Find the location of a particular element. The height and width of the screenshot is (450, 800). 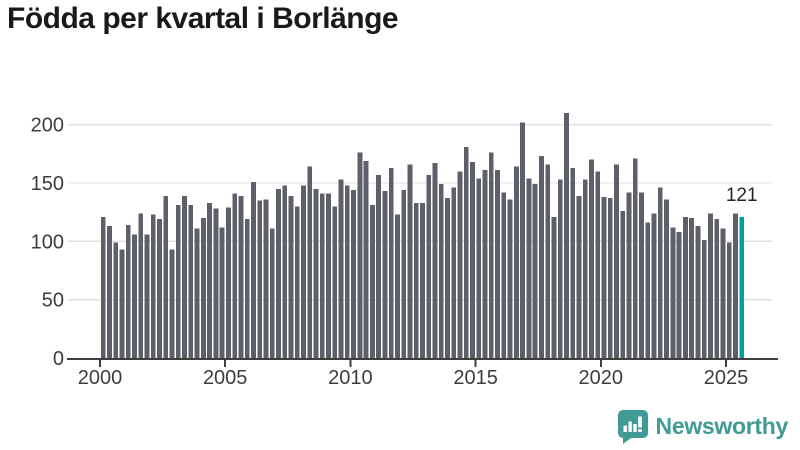

x-axis-tick-label: 2020 is located at coordinates (601, 378).